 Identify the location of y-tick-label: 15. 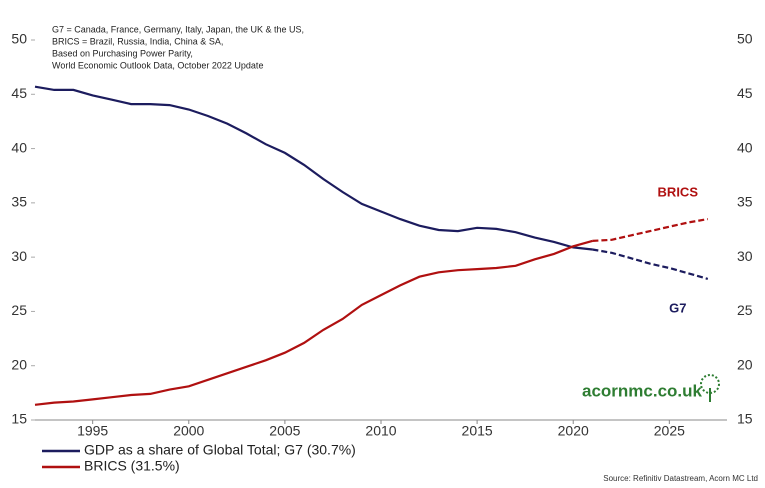
(19, 419).